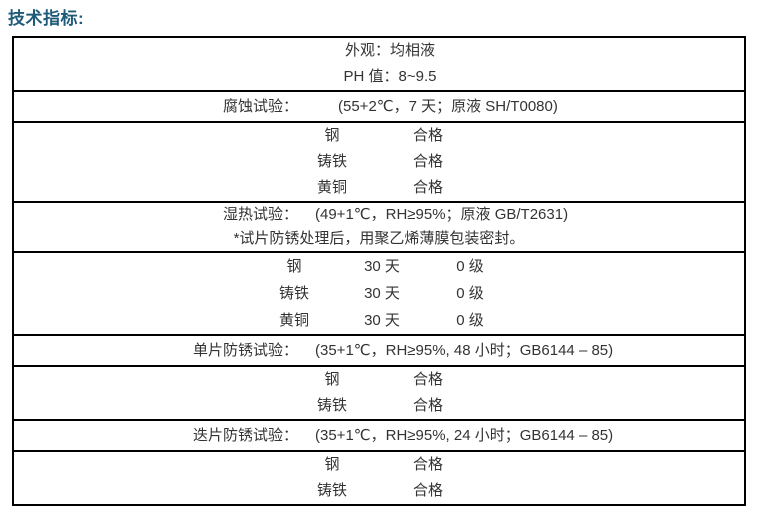 This screenshot has height=525, width=765. I want to click on corrosion-test-conditions: (55+2℃，7 天；原液 SH/T0080), so click(448, 106).